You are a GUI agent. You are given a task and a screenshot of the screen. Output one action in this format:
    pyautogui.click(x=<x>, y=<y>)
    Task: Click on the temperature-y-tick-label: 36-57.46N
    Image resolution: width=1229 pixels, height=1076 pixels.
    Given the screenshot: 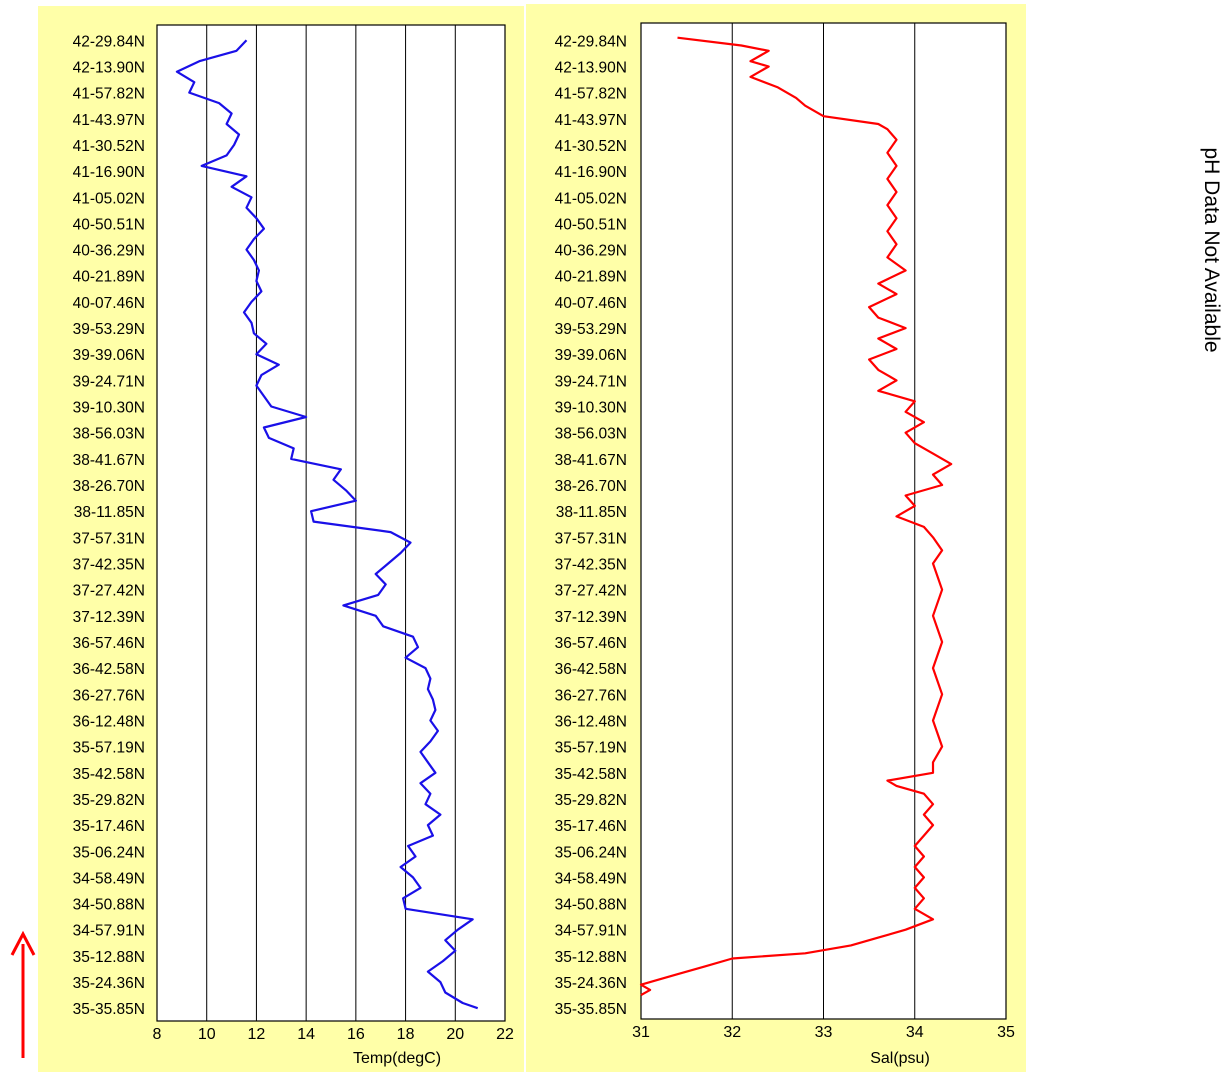 What is the action you would take?
    pyautogui.click(x=109, y=643)
    